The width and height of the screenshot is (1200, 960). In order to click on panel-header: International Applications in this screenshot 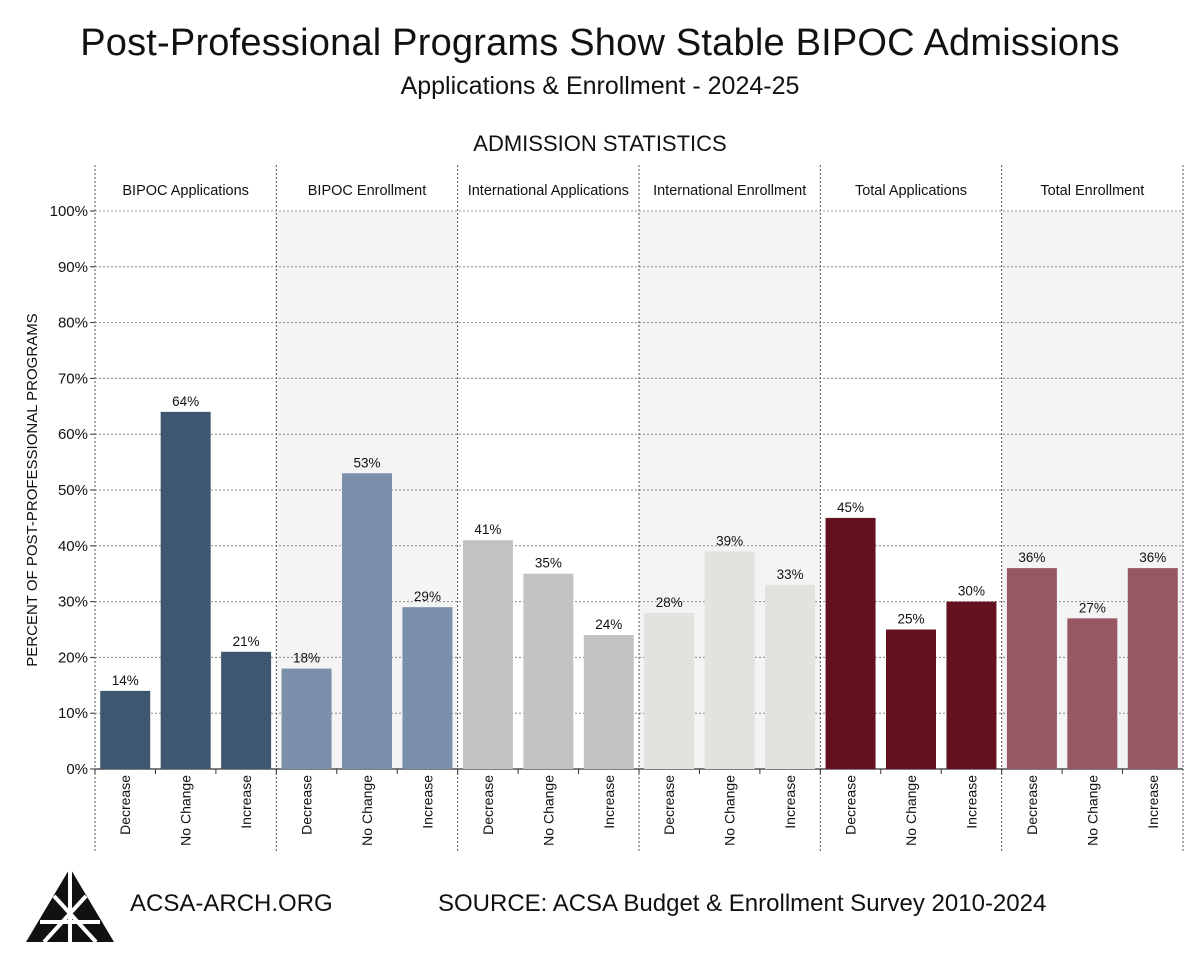, I will do `click(548, 191)`.